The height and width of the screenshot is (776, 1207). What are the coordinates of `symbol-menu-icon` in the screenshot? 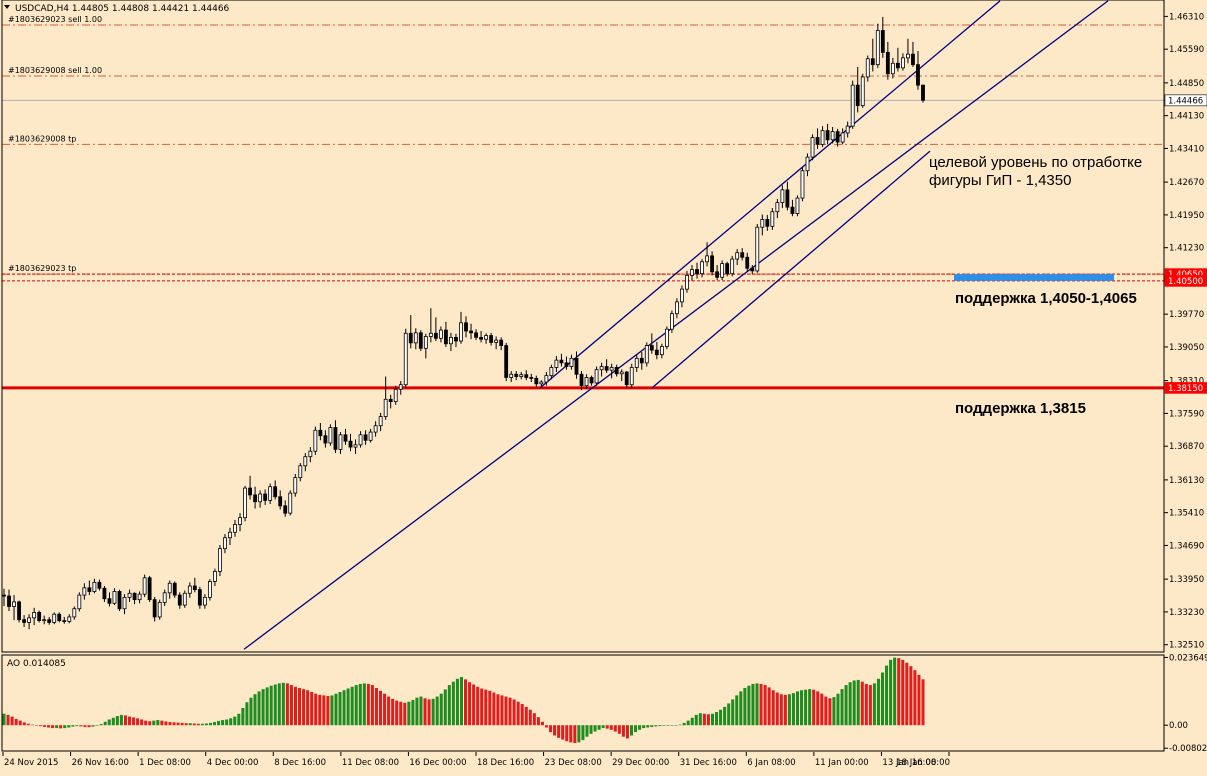 It's located at (7, 7).